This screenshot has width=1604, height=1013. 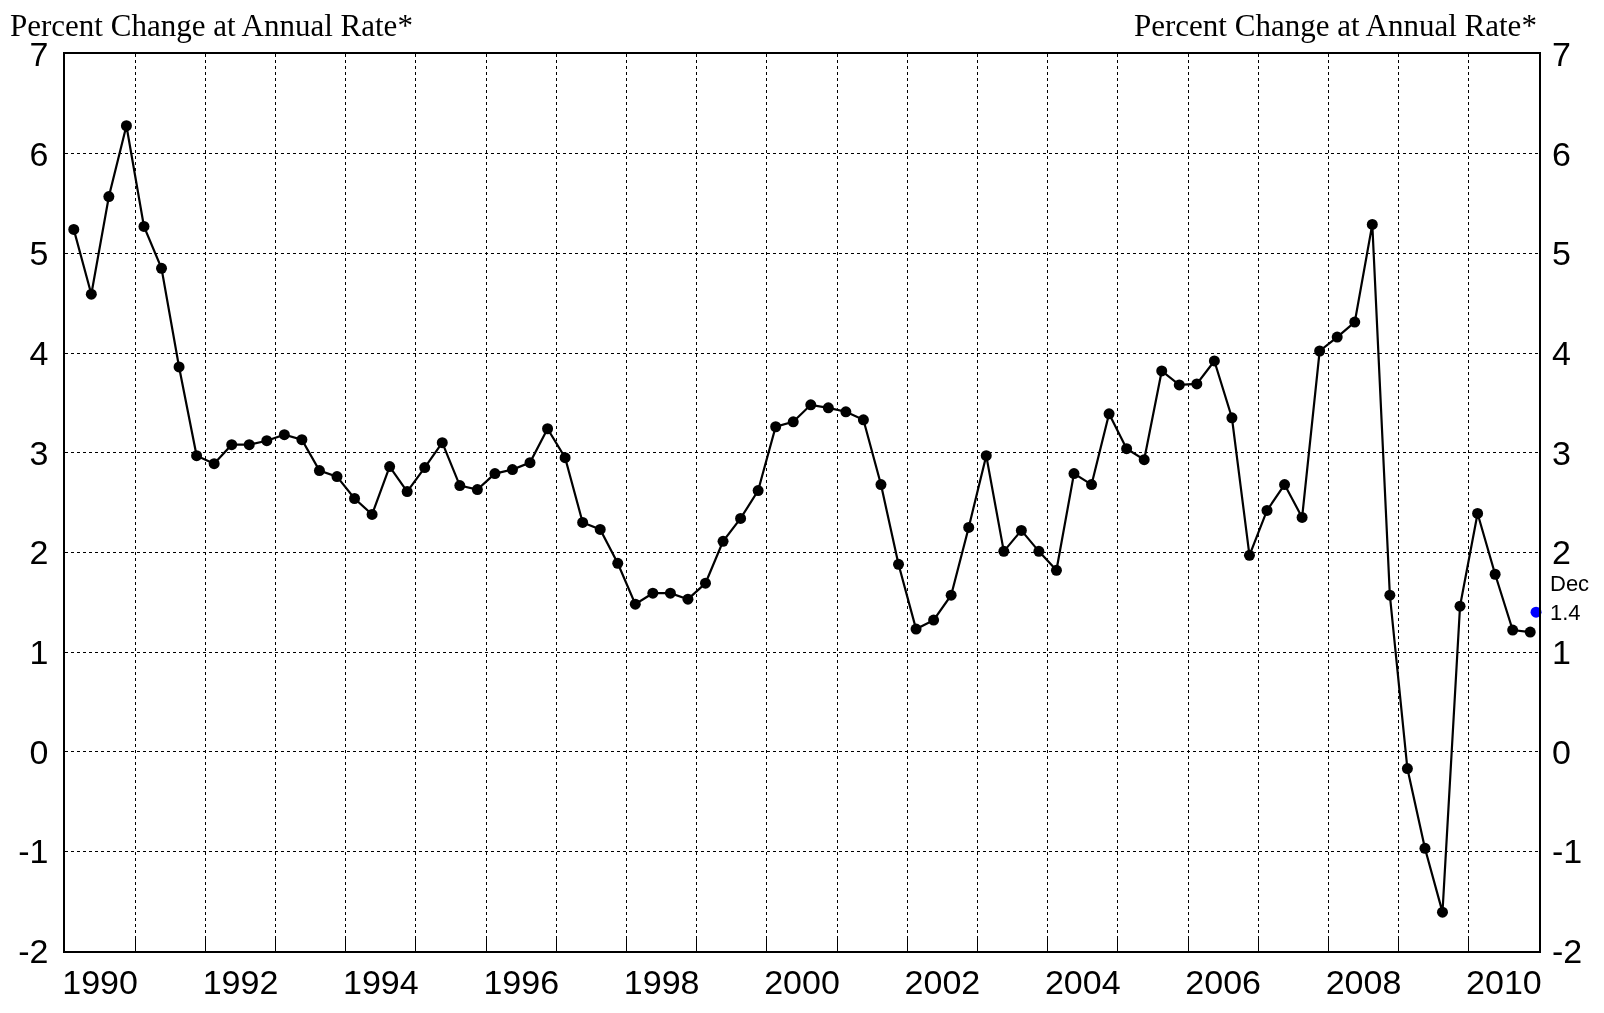 What do you see at coordinates (1561, 452) in the screenshot?
I see `y2-tick-label: 3` at bounding box center [1561, 452].